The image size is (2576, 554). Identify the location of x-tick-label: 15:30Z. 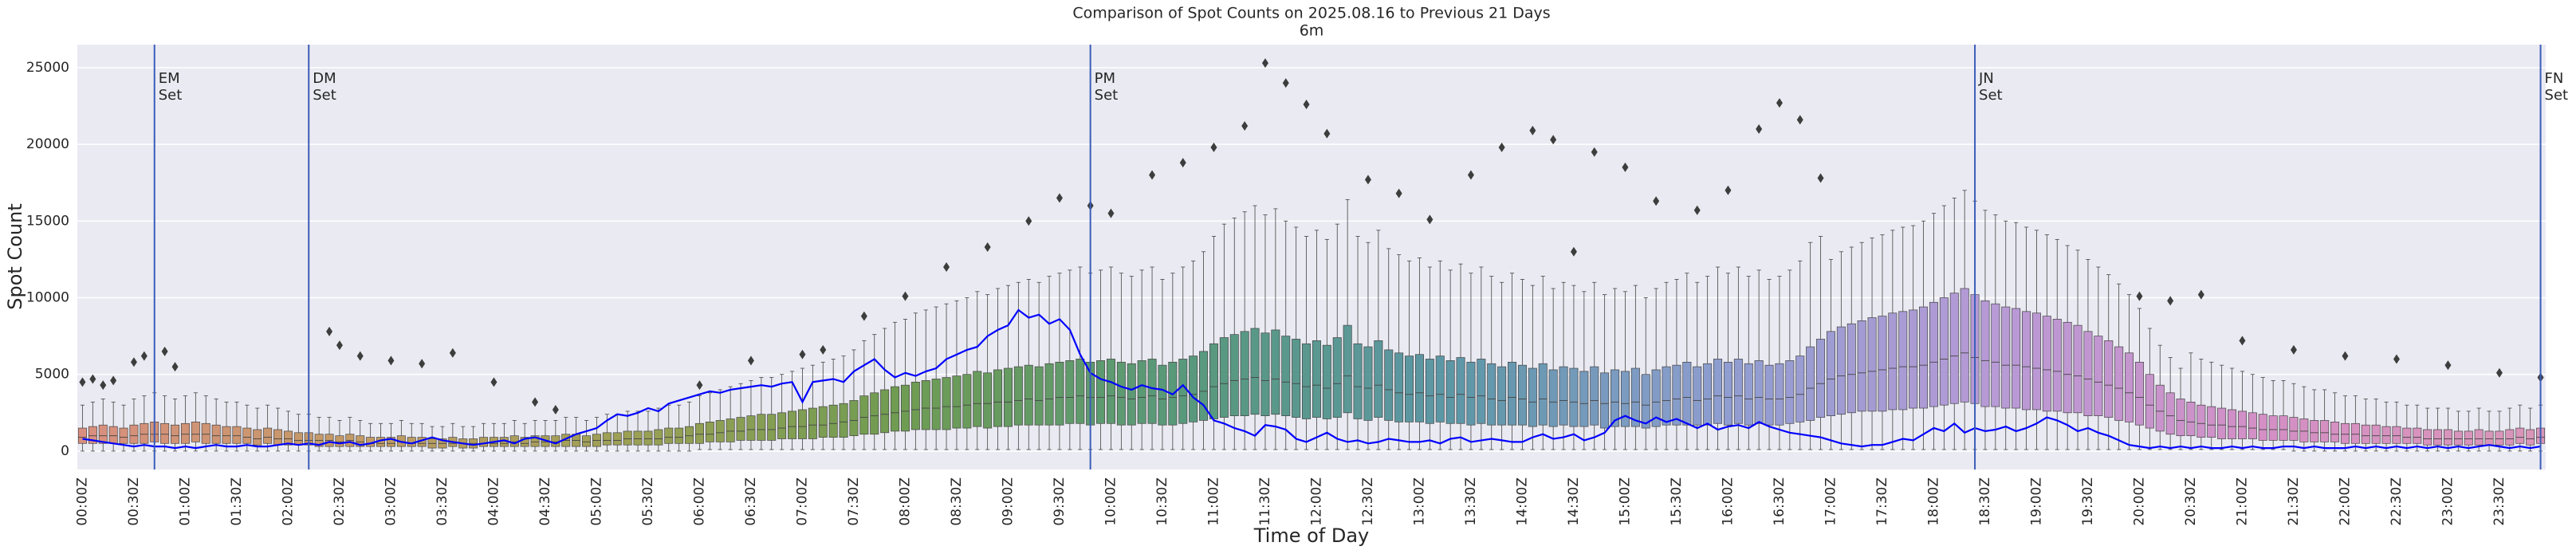
(1677, 502).